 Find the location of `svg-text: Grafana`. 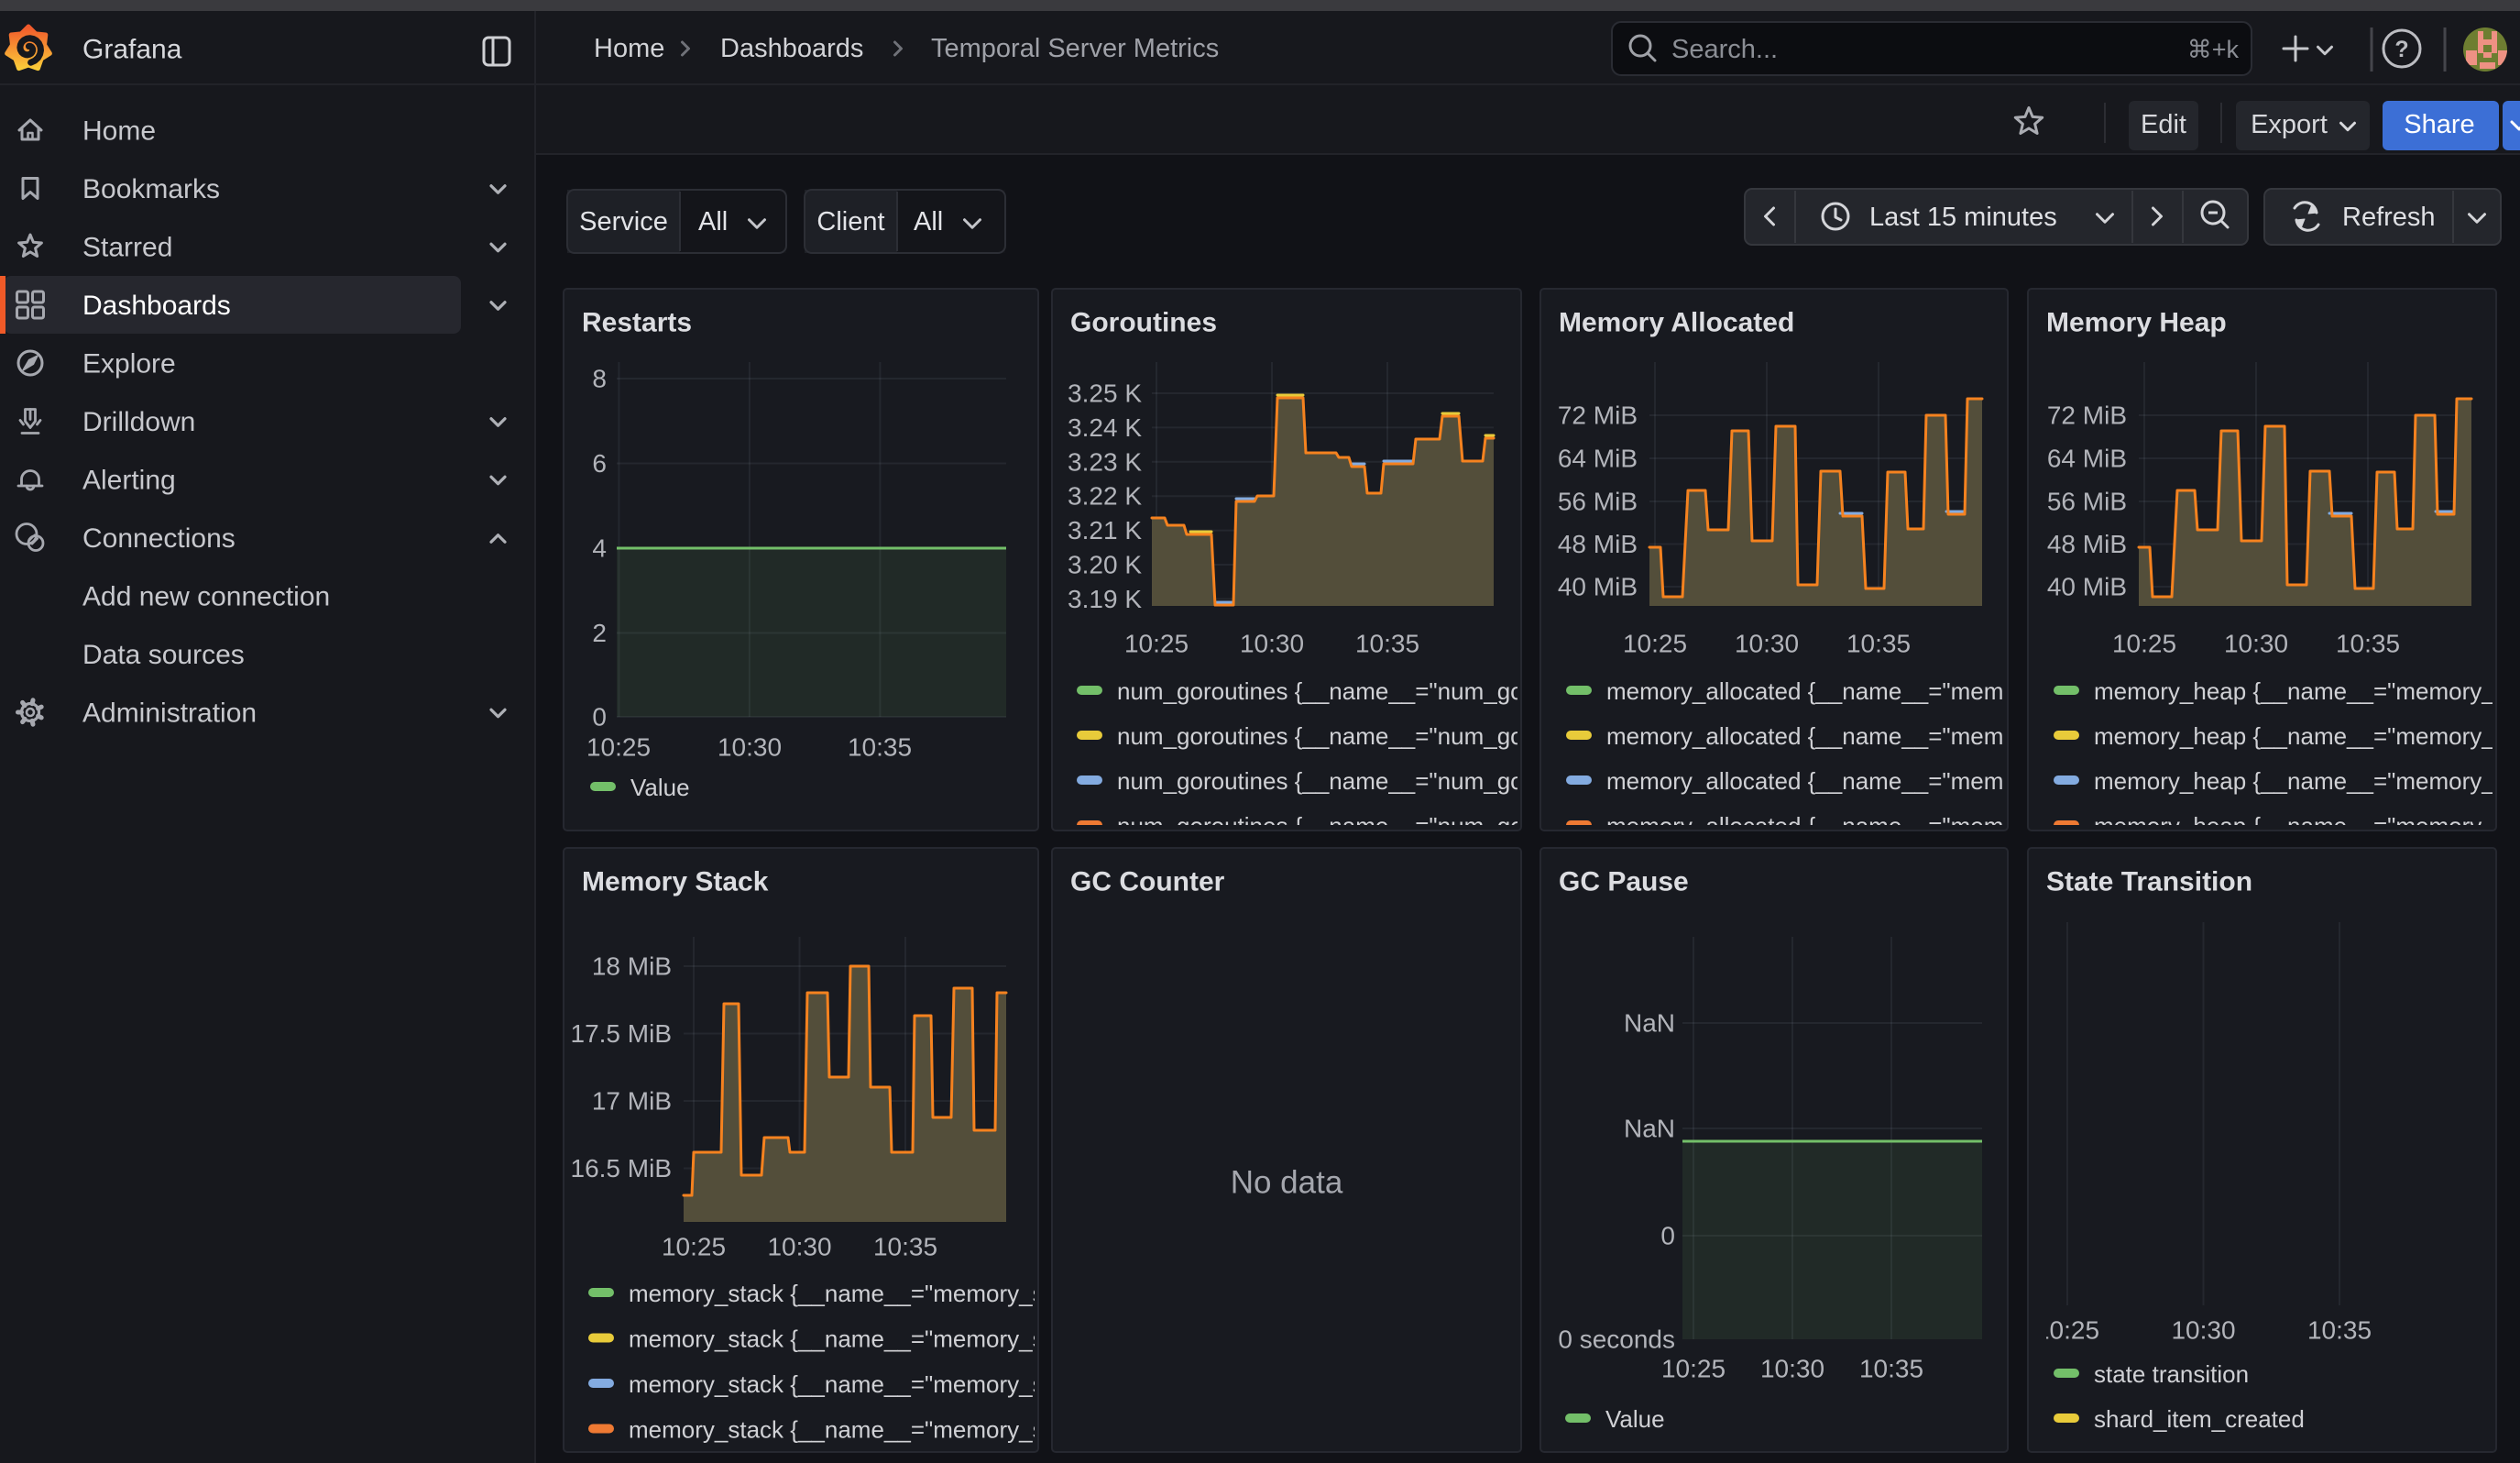

svg-text: Grafana is located at coordinates (132, 50).